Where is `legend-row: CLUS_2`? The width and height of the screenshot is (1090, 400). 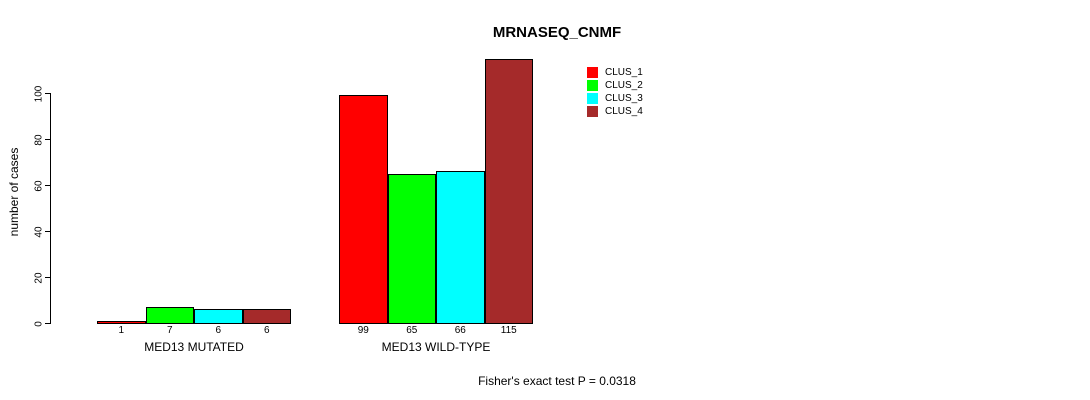
legend-row: CLUS_2 is located at coordinates (615, 85).